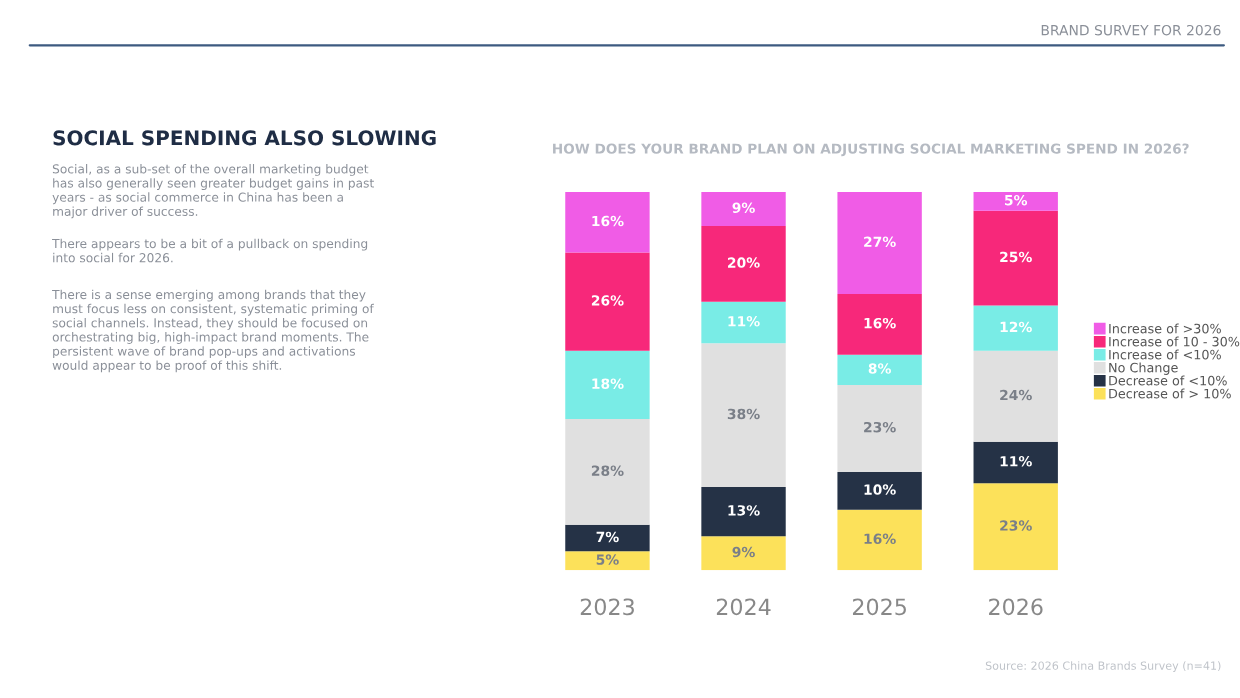 The image size is (1240, 698). Describe the element at coordinates (743, 607) in the screenshot. I see `x-tick-label: 2024` at that location.